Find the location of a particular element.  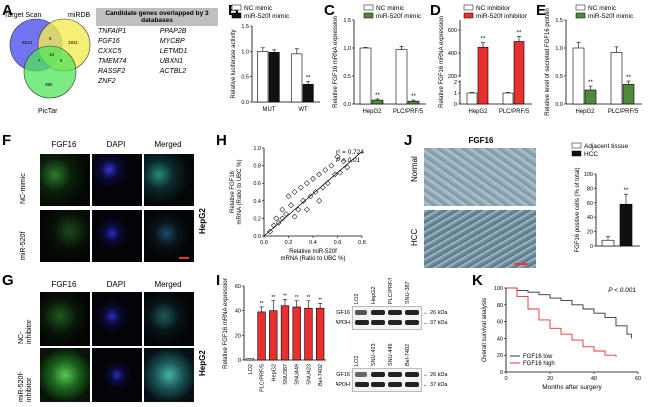

bar-break is located at coordinates (532, 78).